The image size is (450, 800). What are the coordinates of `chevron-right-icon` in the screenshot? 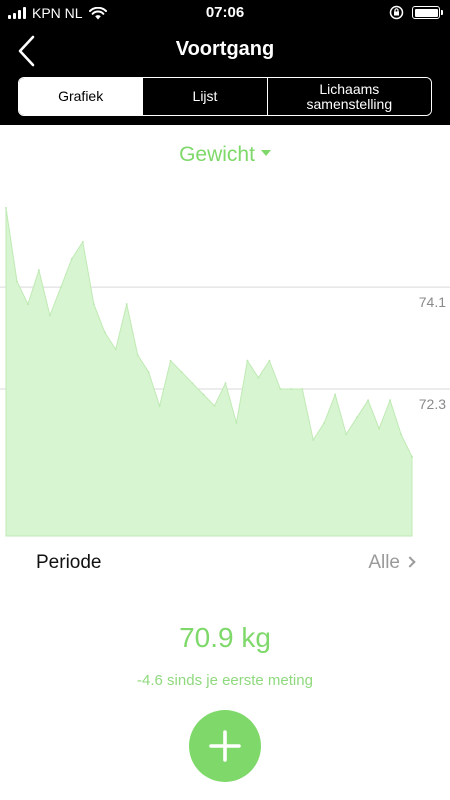 It's located at (410, 562).